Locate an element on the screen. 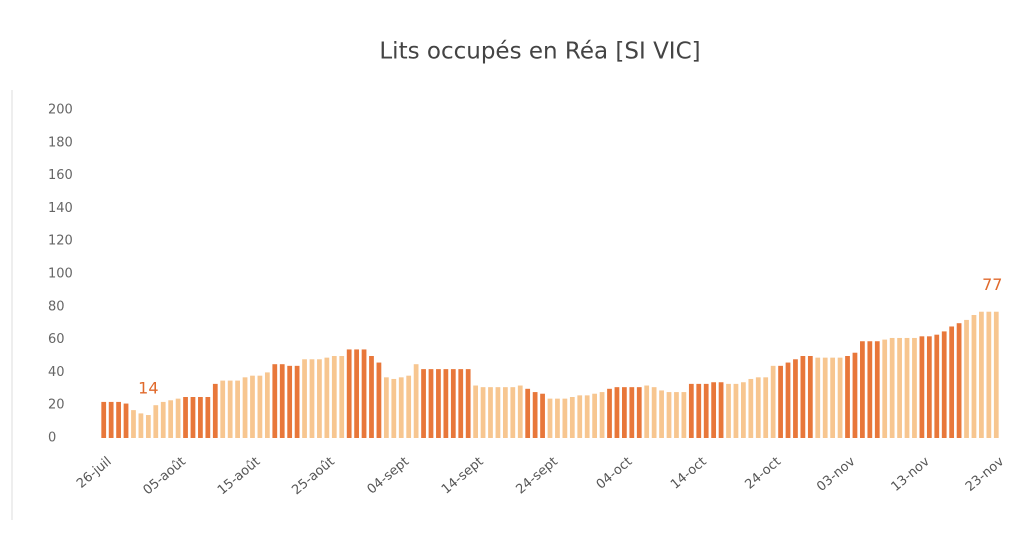 The width and height of the screenshot is (1030, 533). data-label: 77 is located at coordinates (992, 284).